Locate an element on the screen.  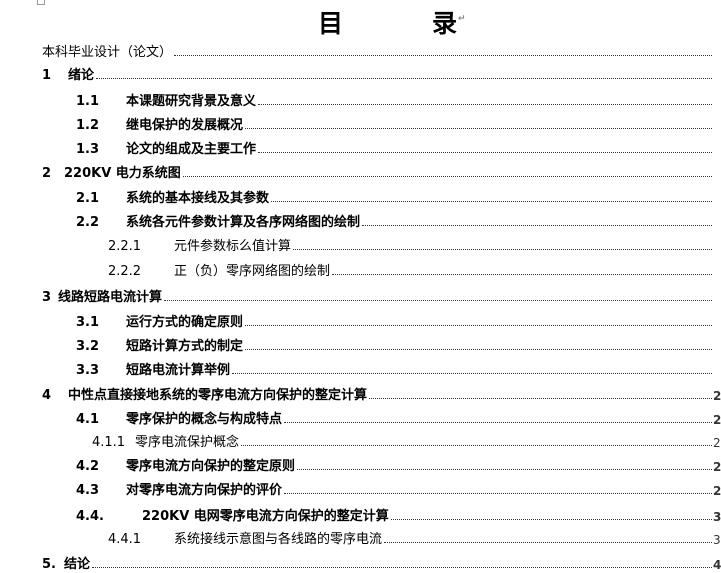
toc-entry-title: 线路短路电流计算 is located at coordinates (110, 297).